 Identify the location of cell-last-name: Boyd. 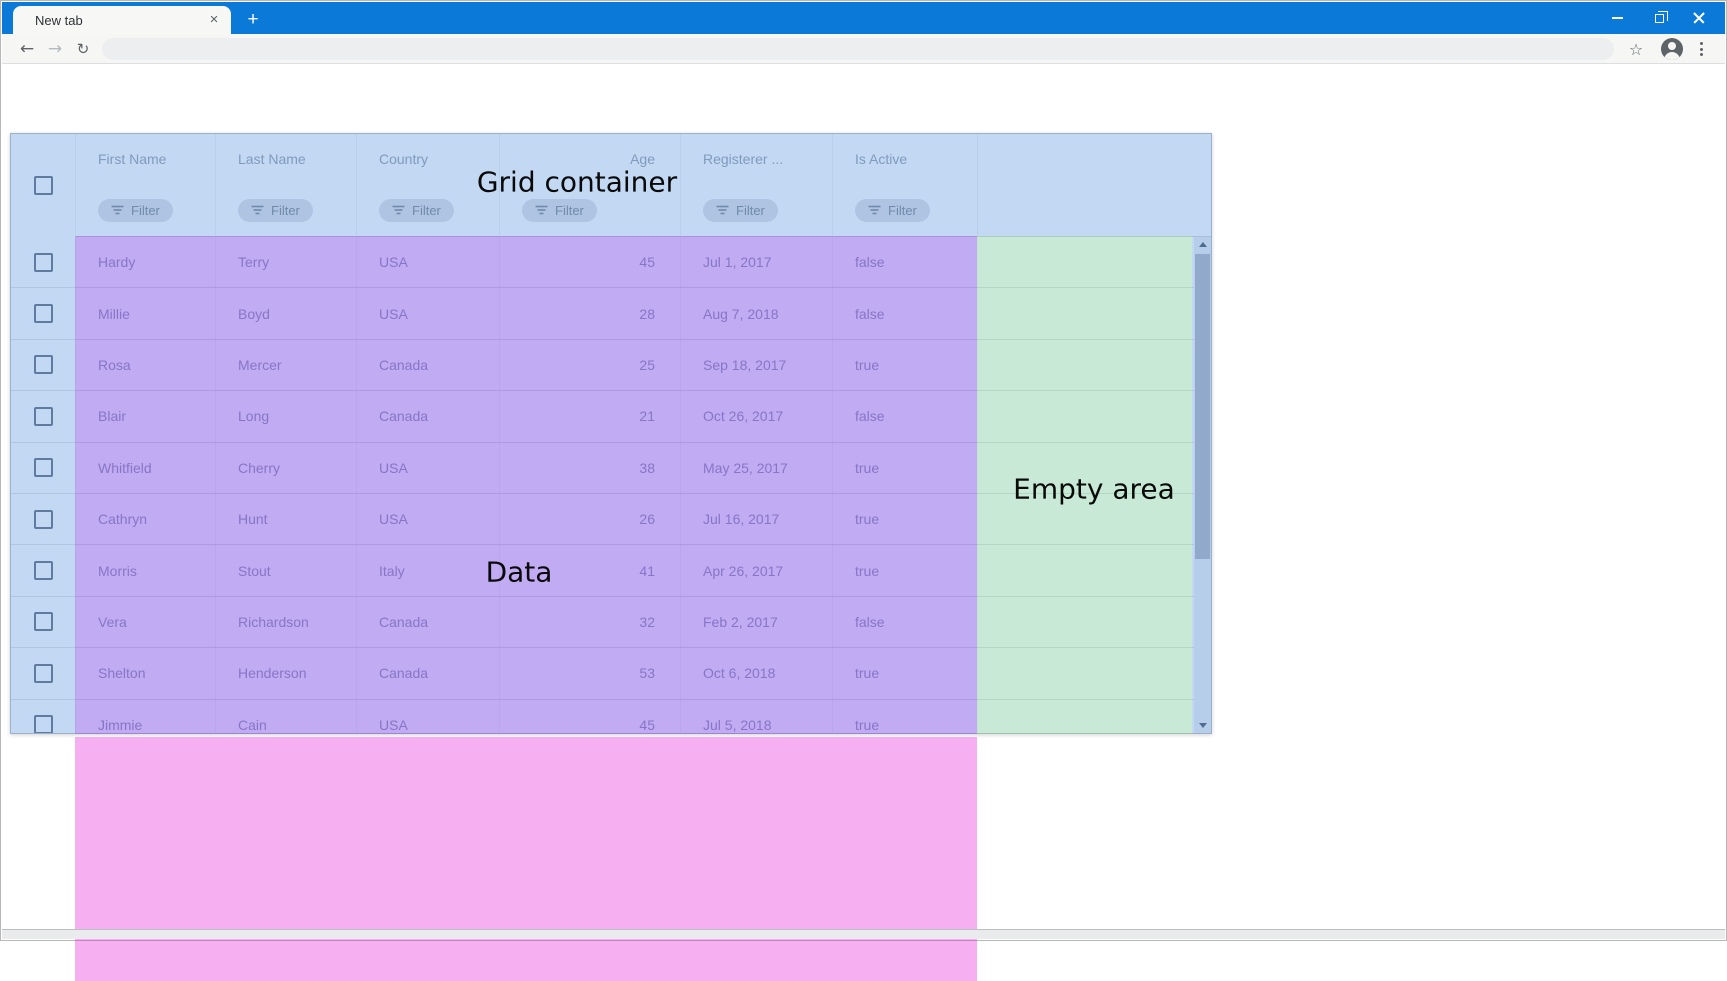
(286, 313).